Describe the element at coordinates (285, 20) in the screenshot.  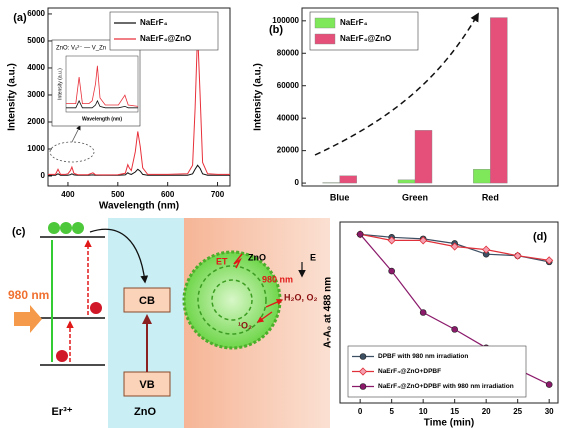
I see `y-tick-label: 100000` at that location.